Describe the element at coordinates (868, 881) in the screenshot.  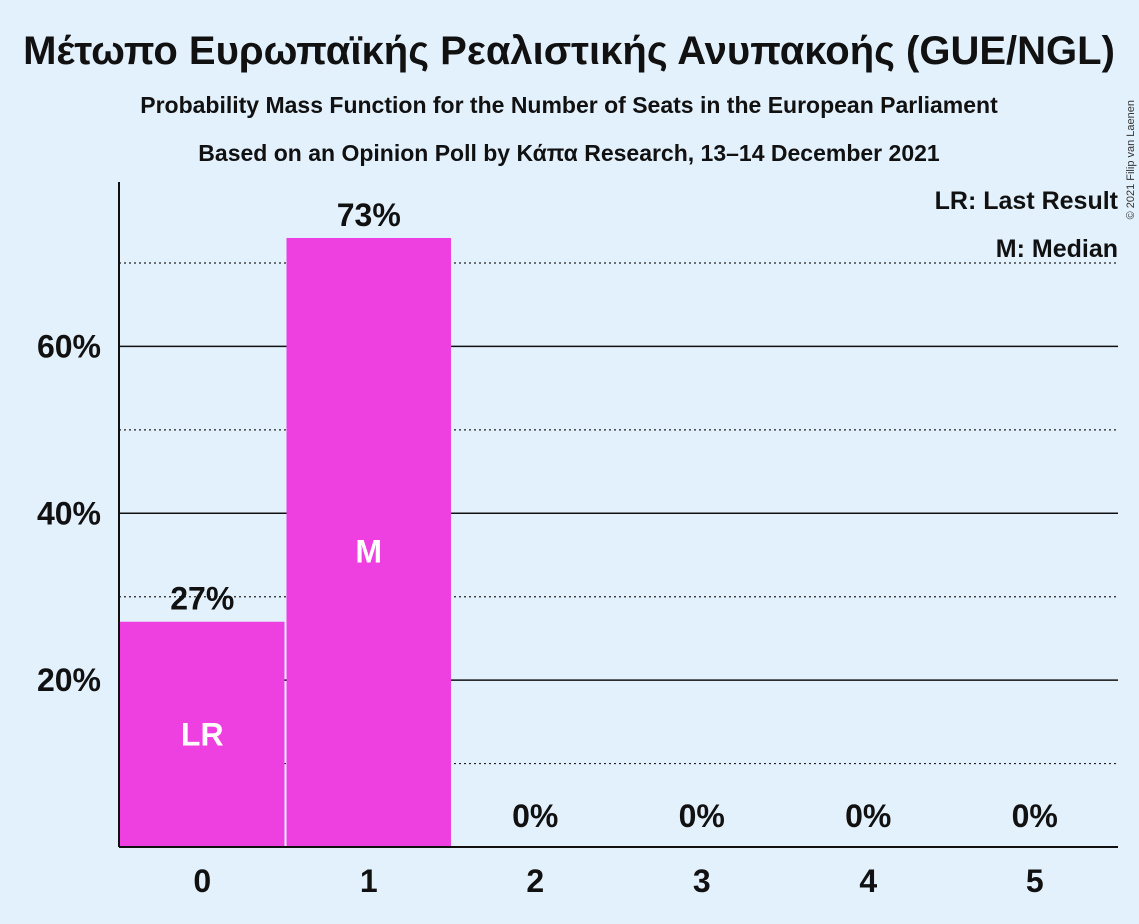
I see `x-tick-label: 4` at that location.